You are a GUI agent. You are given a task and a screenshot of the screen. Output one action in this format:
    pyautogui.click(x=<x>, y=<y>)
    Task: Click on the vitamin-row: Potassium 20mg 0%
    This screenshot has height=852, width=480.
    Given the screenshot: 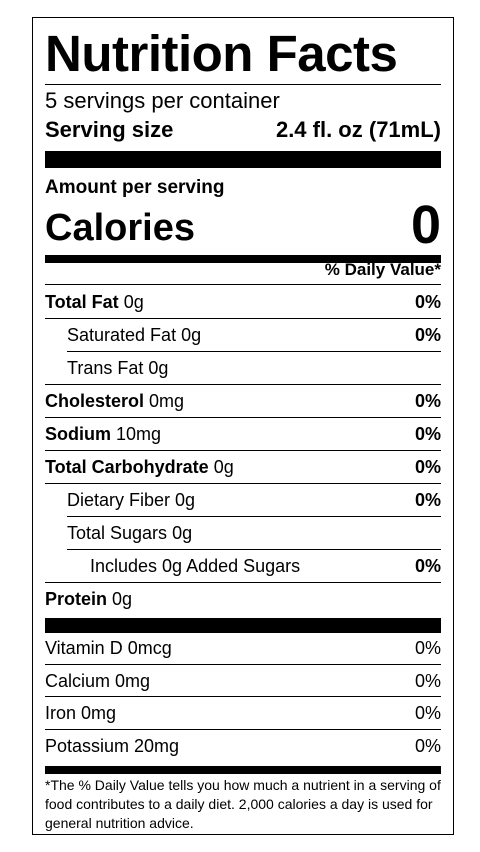 What is the action you would take?
    pyautogui.click(x=243, y=746)
    